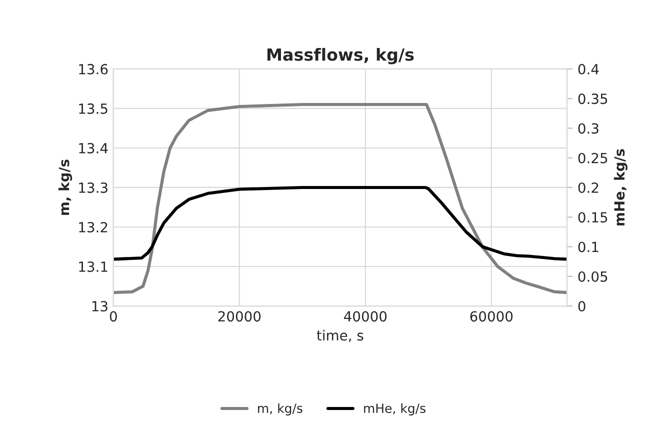  Describe the element at coordinates (100, 306) in the screenshot. I see `y-tick-label: 13` at that location.